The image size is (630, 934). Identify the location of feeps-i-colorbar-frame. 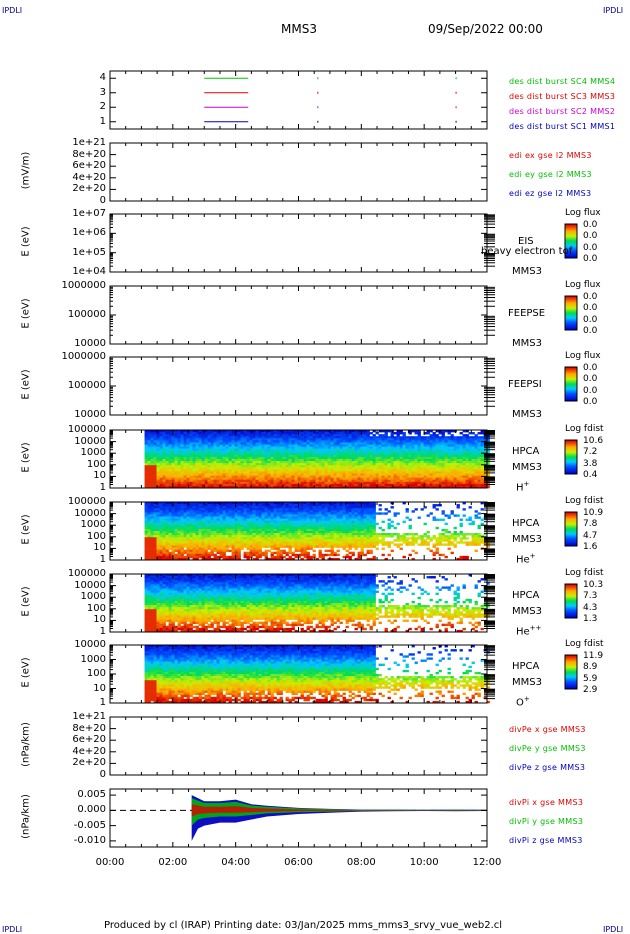
(571, 384).